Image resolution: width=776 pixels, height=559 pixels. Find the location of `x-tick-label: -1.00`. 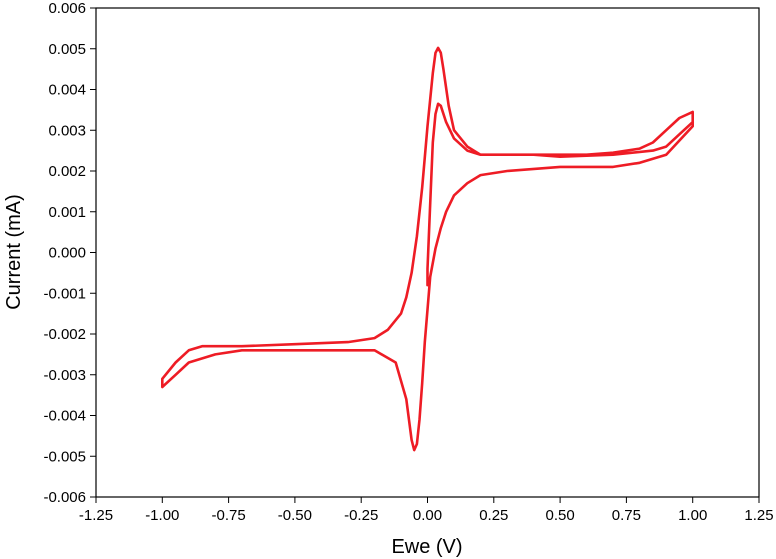

x-tick-label: -1.00 is located at coordinates (162, 515).